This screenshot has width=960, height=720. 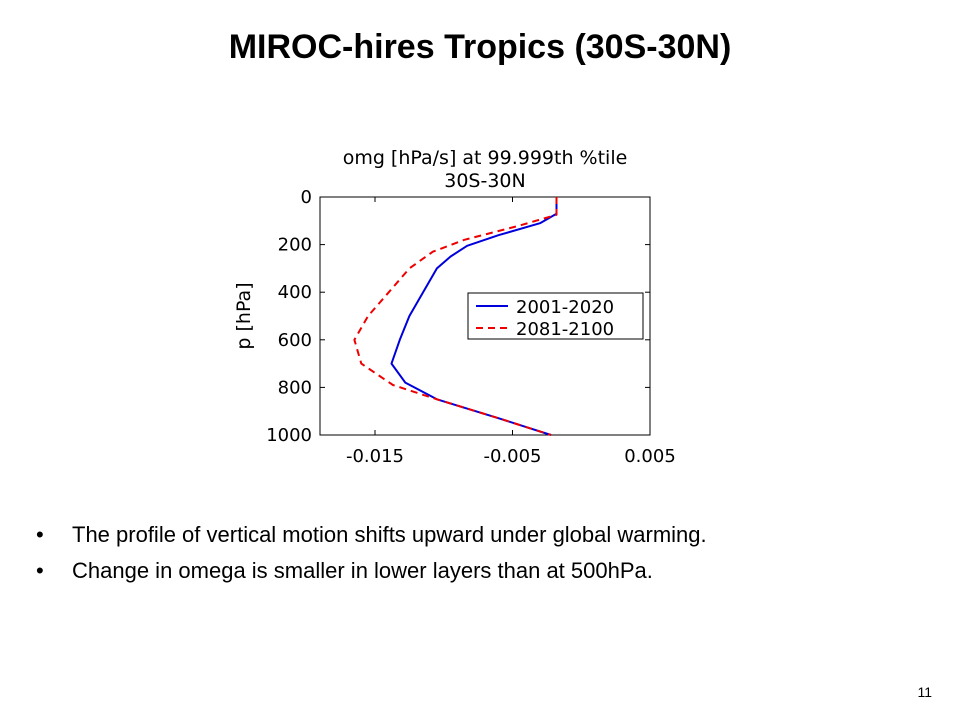 I want to click on series-lines, so click(x=455, y=316).